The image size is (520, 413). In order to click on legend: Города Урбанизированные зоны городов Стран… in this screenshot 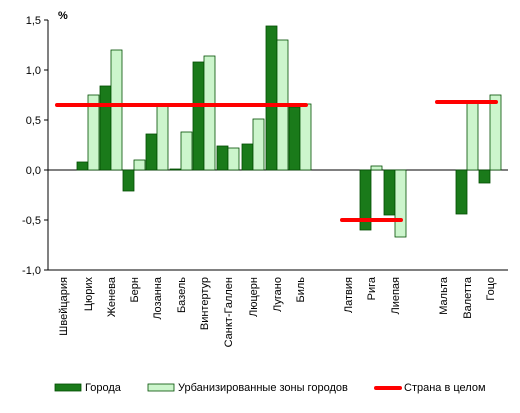, I will do `click(270, 388)`.